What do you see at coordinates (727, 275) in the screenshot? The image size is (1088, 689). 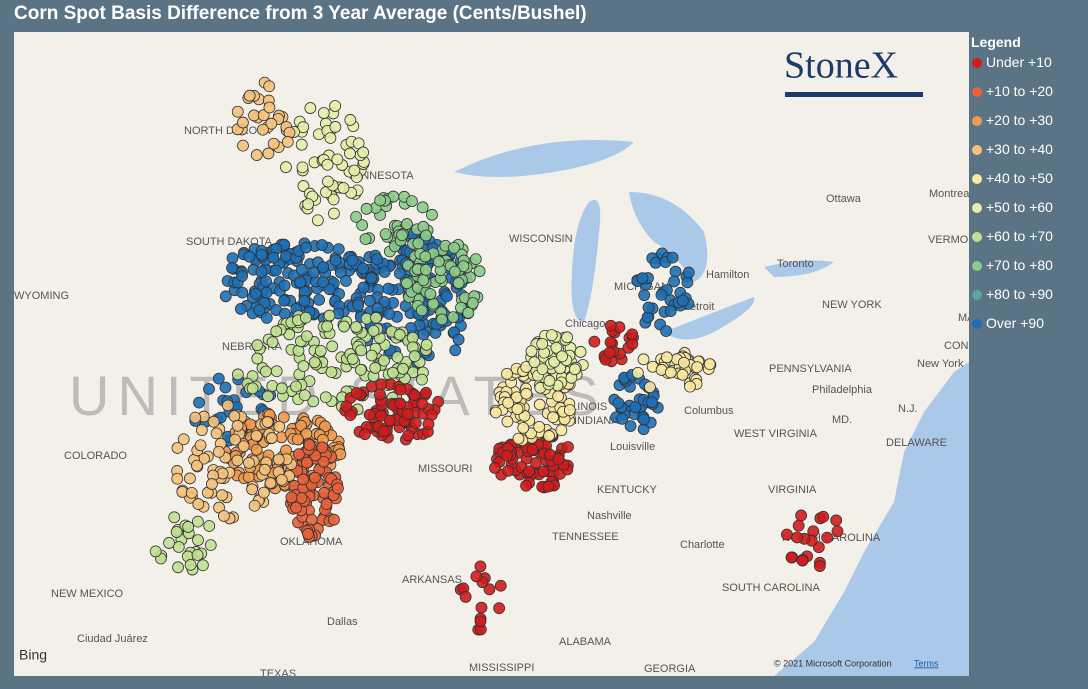 I see `place-label: Hamilton` at bounding box center [727, 275].